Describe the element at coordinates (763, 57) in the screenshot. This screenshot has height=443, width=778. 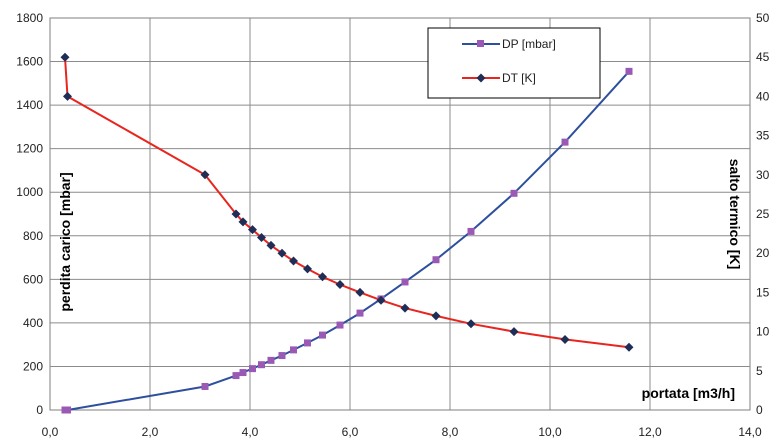
I see `y2-tick-label: 45` at that location.